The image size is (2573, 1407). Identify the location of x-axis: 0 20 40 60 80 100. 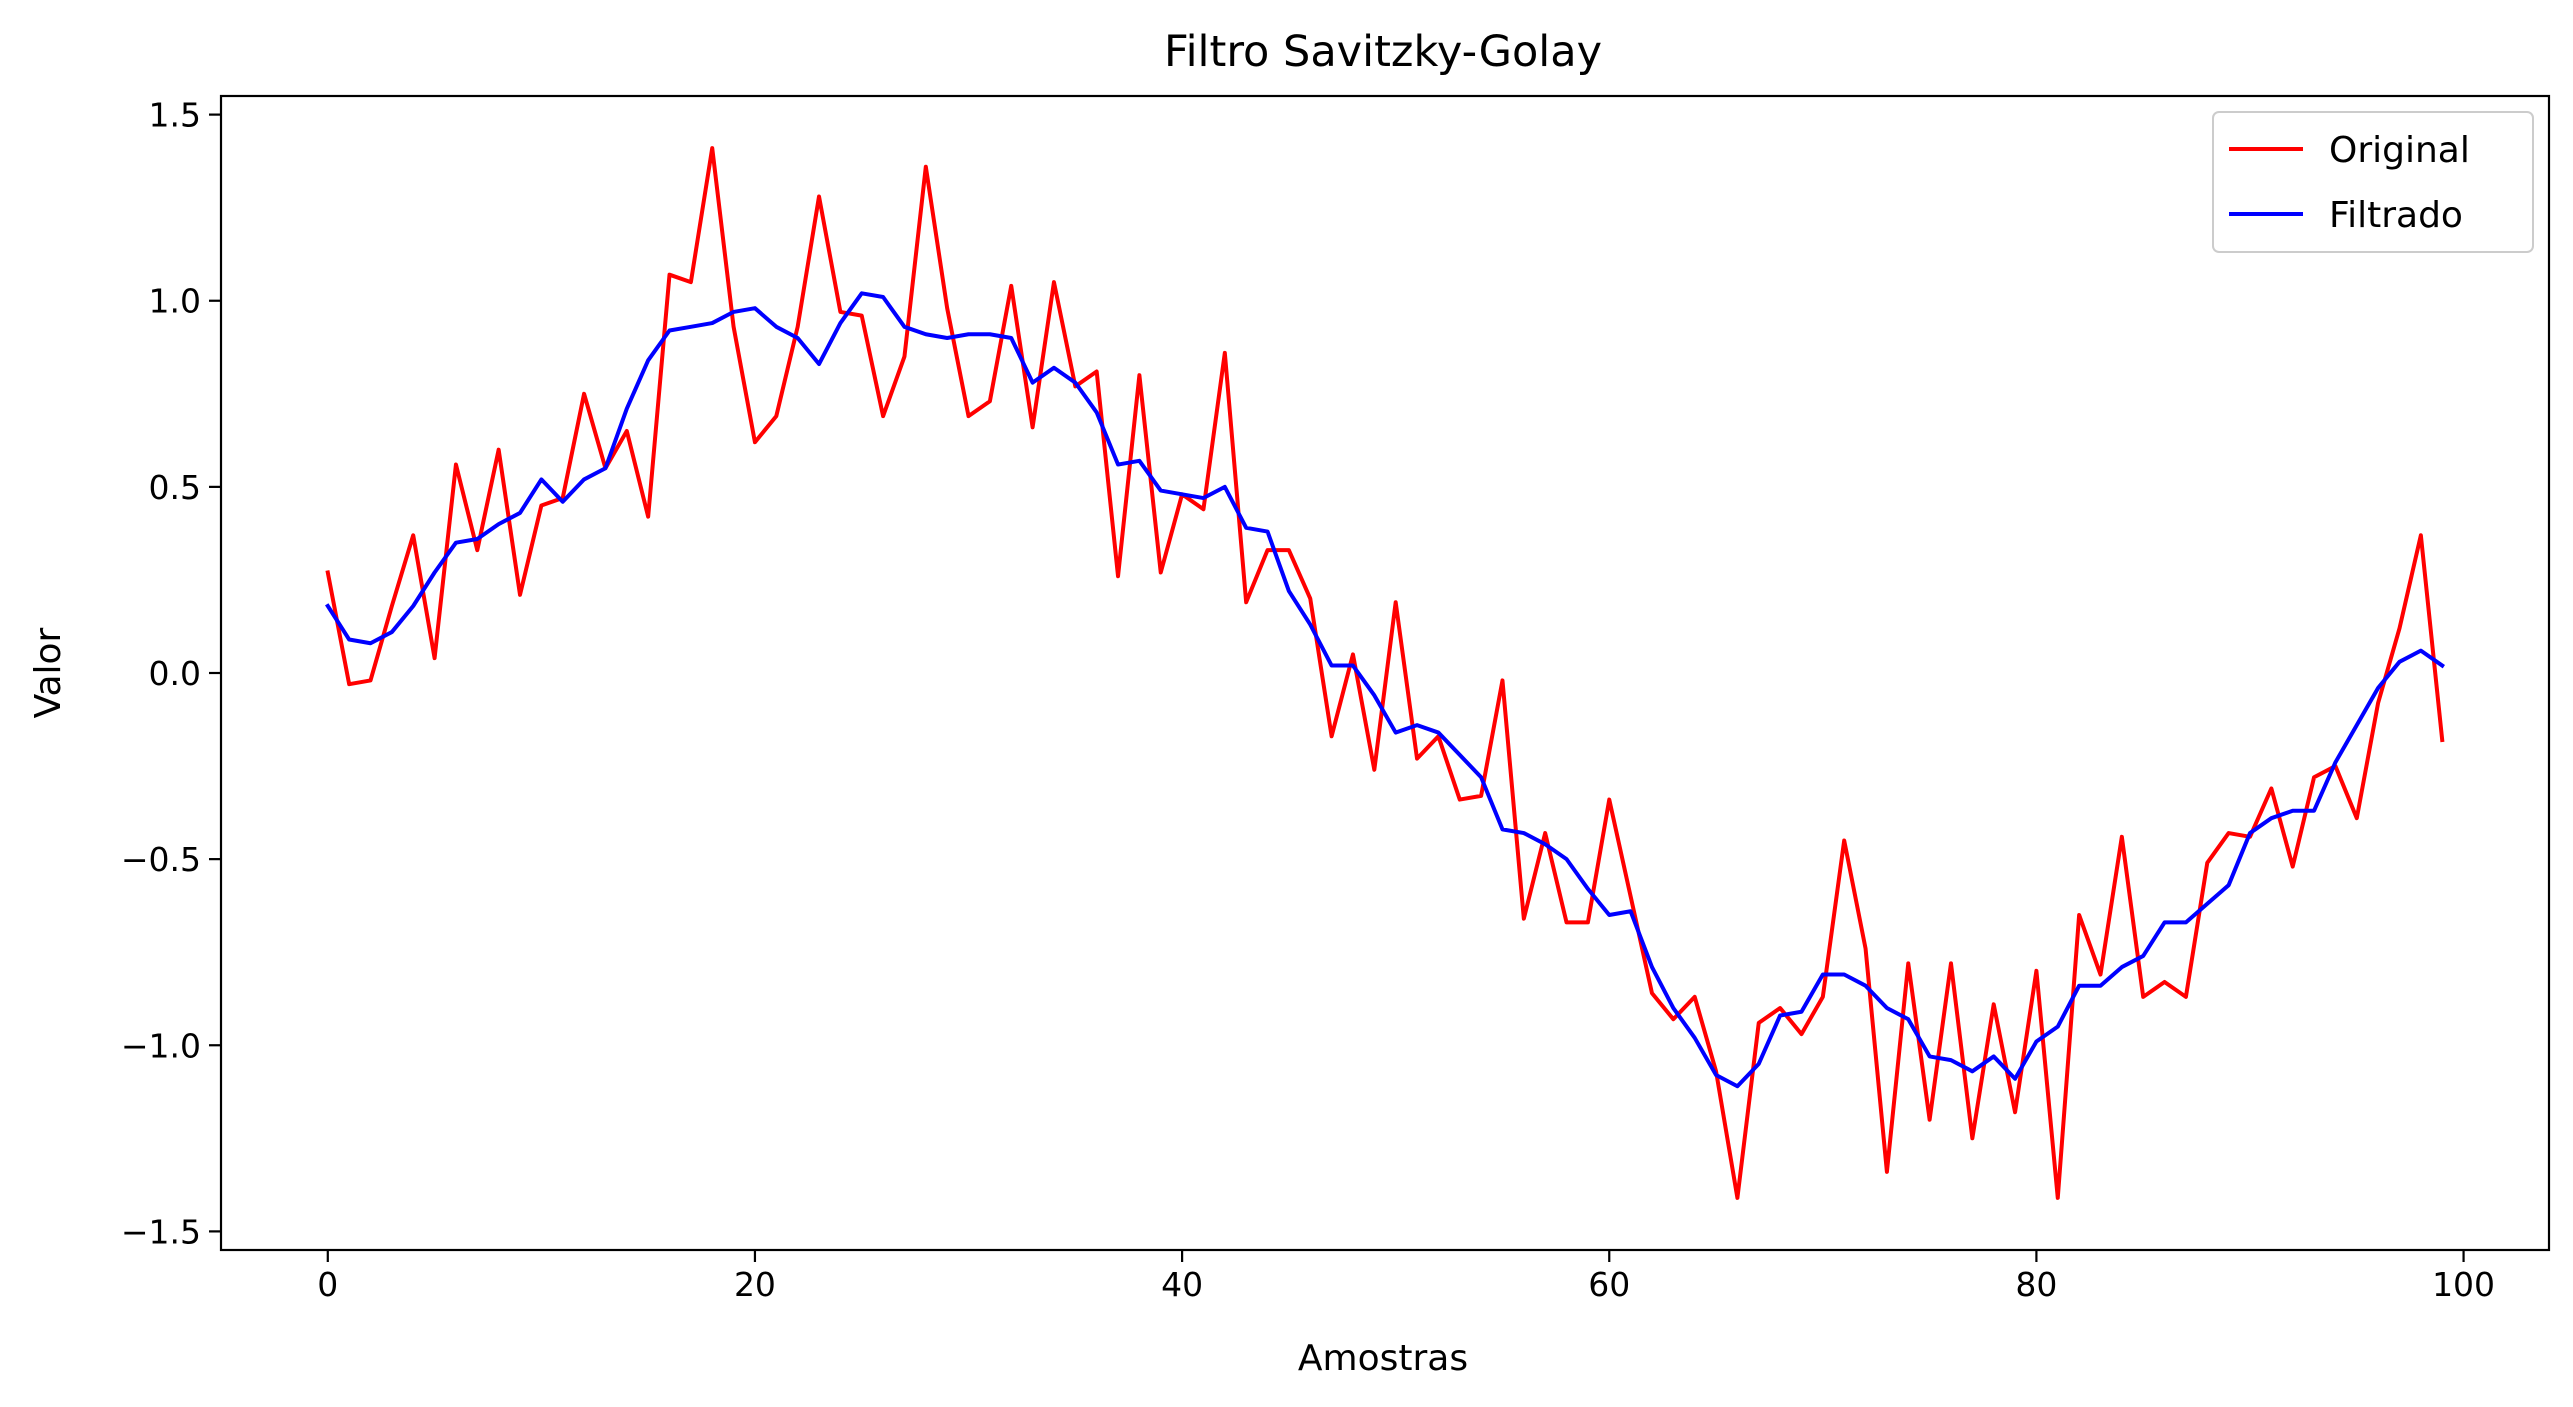
(1406, 1277).